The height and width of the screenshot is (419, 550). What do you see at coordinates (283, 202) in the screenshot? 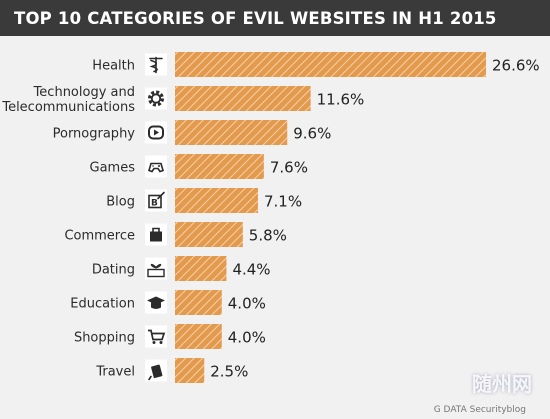
I see `value-label: 7.1%` at bounding box center [283, 202].